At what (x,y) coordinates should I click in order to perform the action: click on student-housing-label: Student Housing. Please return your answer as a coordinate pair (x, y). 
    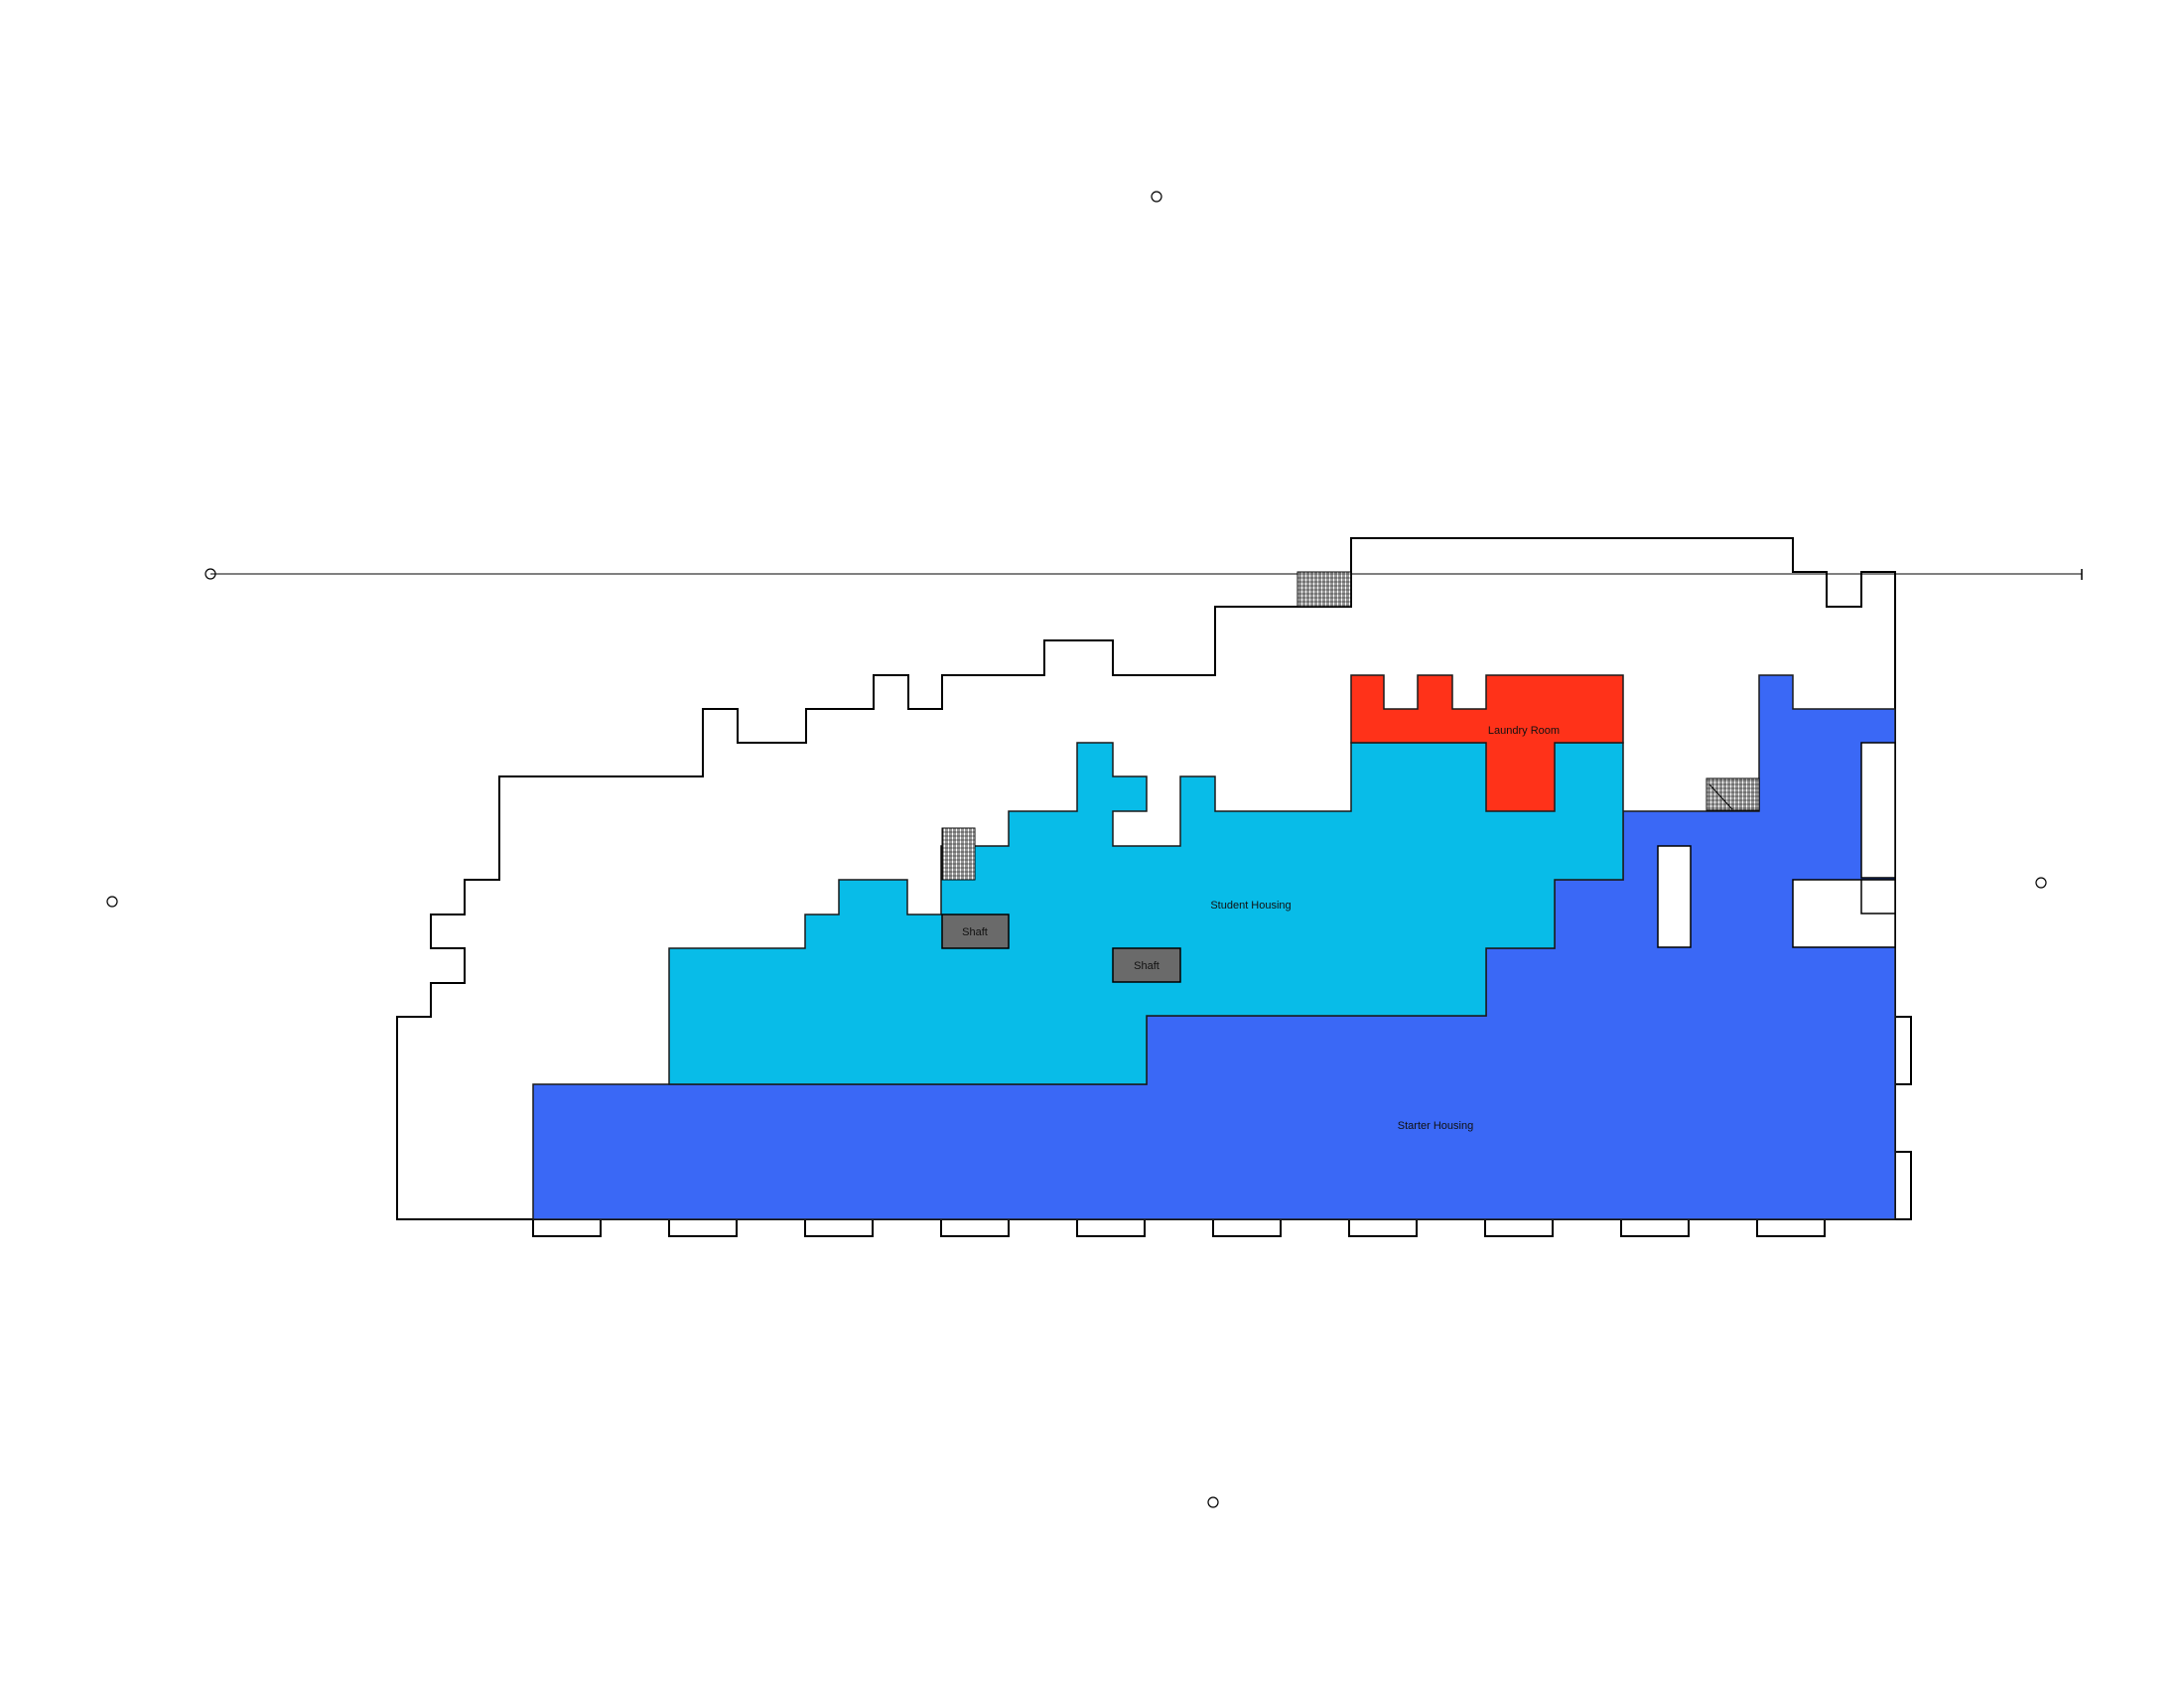
    Looking at the image, I should click on (1250, 906).